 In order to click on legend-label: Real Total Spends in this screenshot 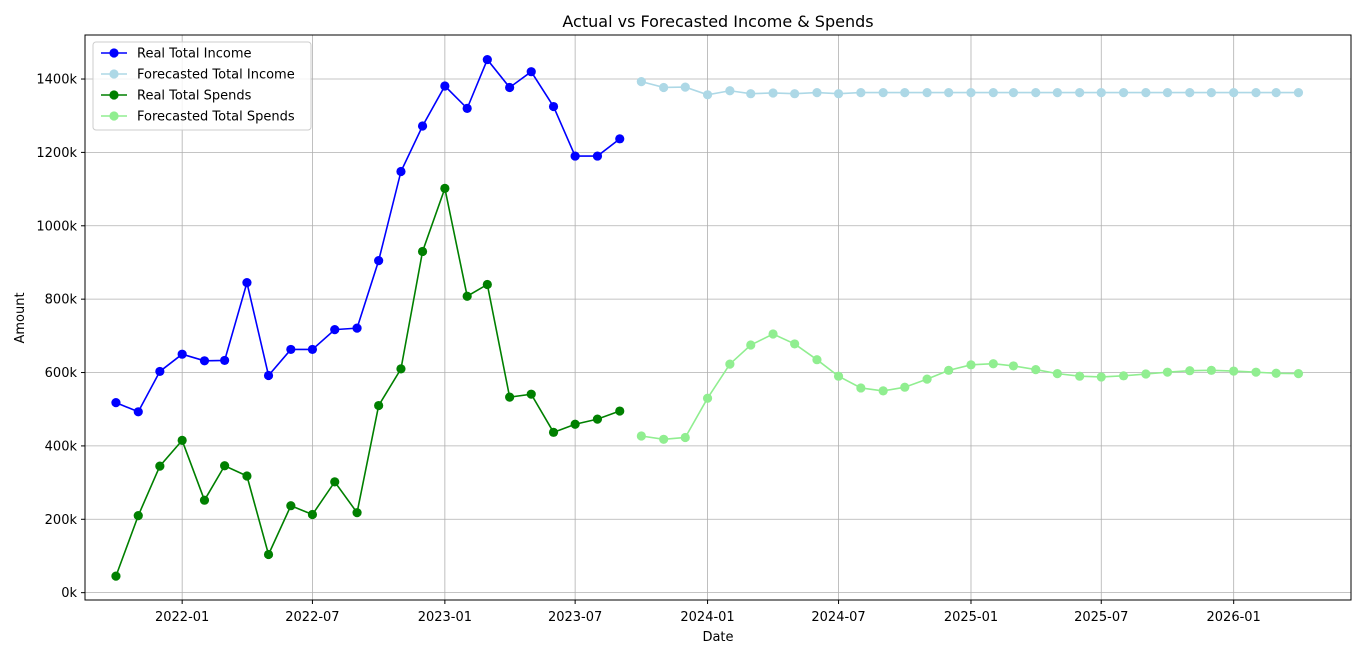, I will do `click(194, 96)`.